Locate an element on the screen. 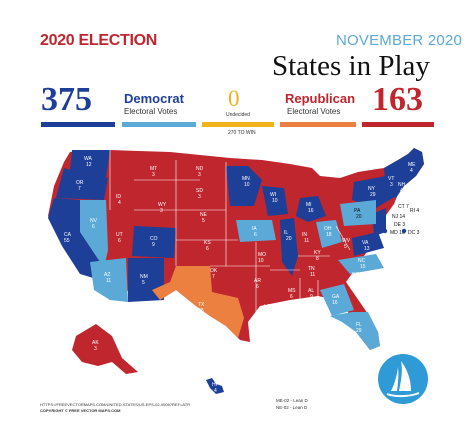  republican-label: Republican is located at coordinates (320, 98).